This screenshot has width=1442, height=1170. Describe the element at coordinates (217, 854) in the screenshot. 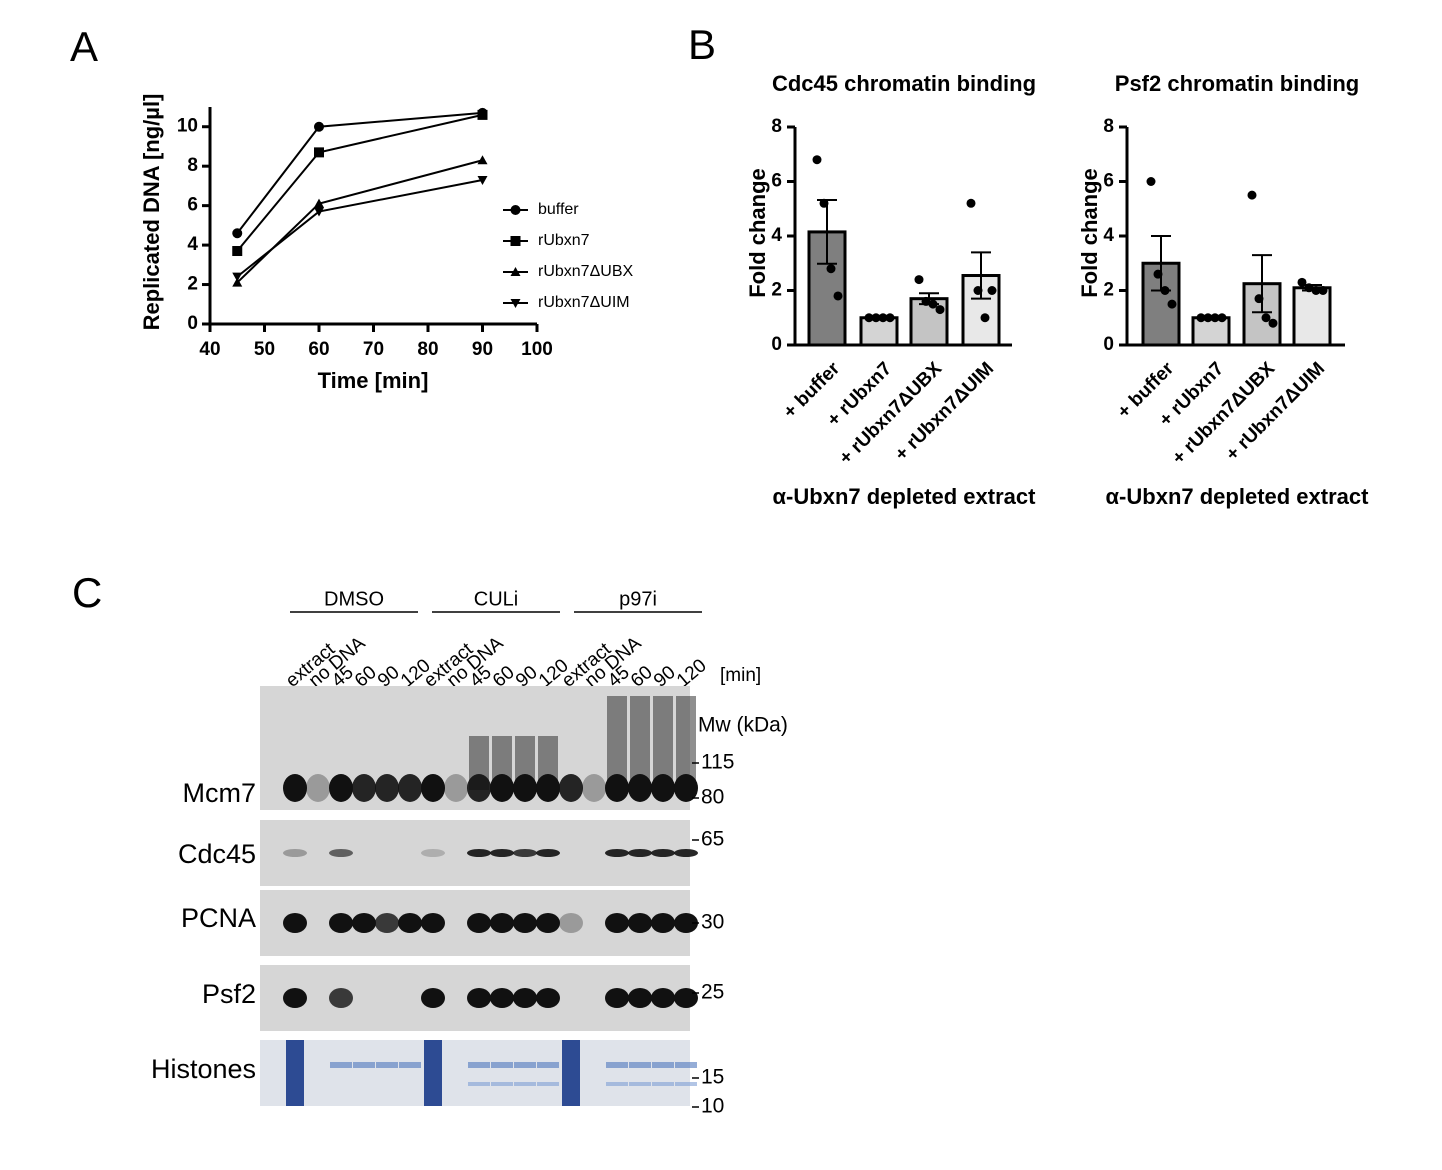

I see `row-label: Cdc45` at that location.